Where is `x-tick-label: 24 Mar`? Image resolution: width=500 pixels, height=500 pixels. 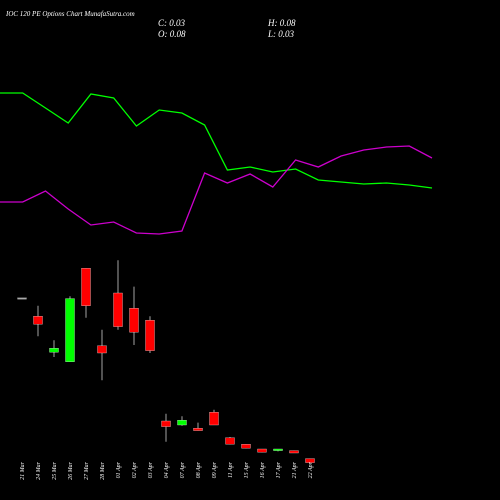 x-tick-label: 24 Mar is located at coordinates (38, 470).